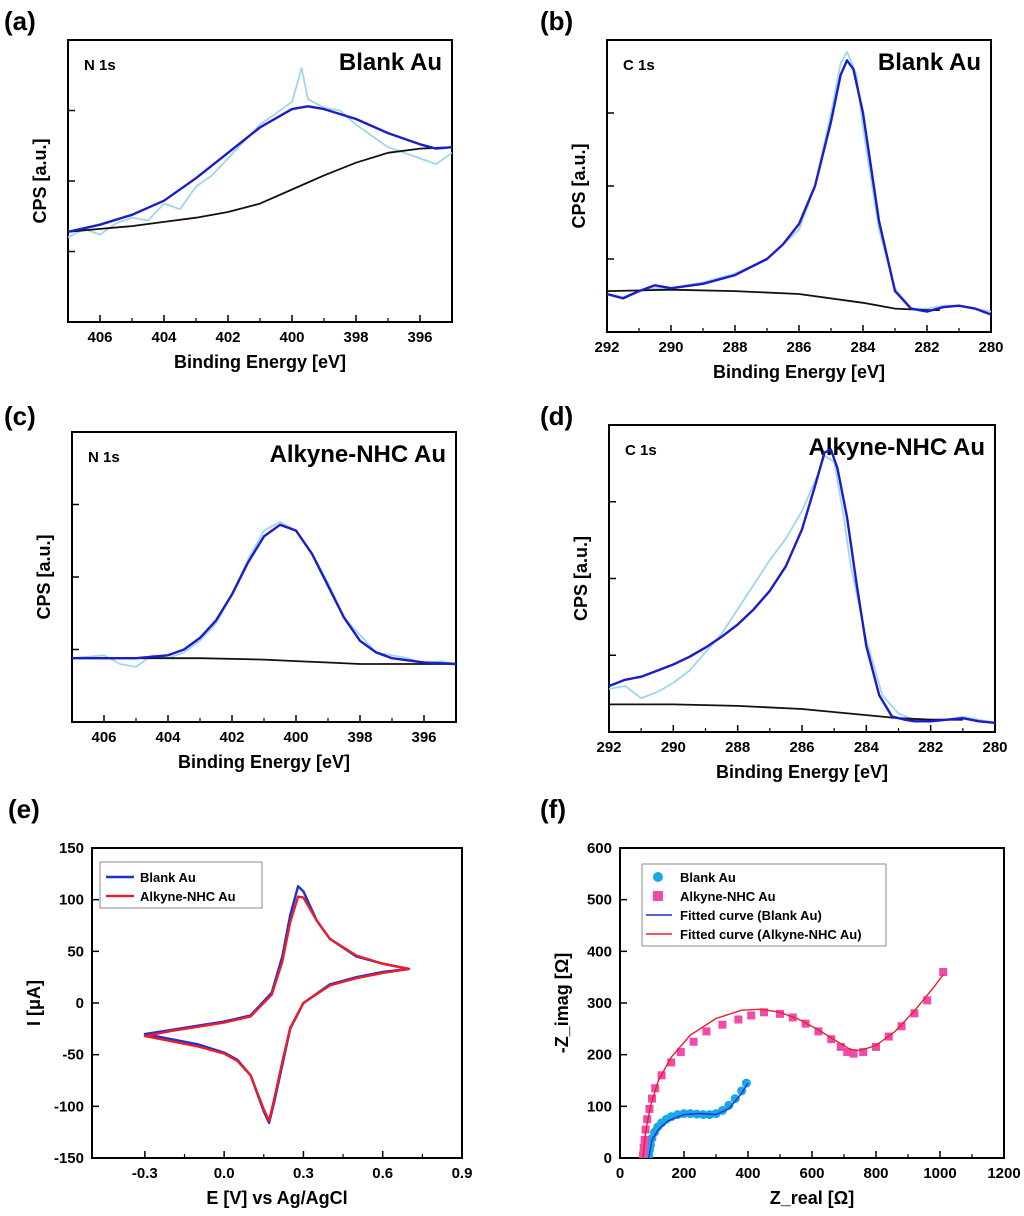  I want to click on x-axis-label: E [V] vs Ag/AgCl, so click(276, 1198).